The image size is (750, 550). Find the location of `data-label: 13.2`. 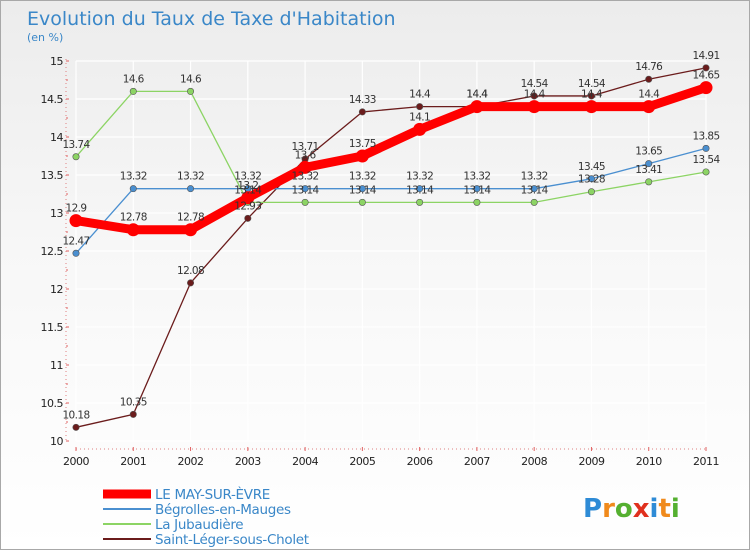

data-label: 13.2 is located at coordinates (247, 186).